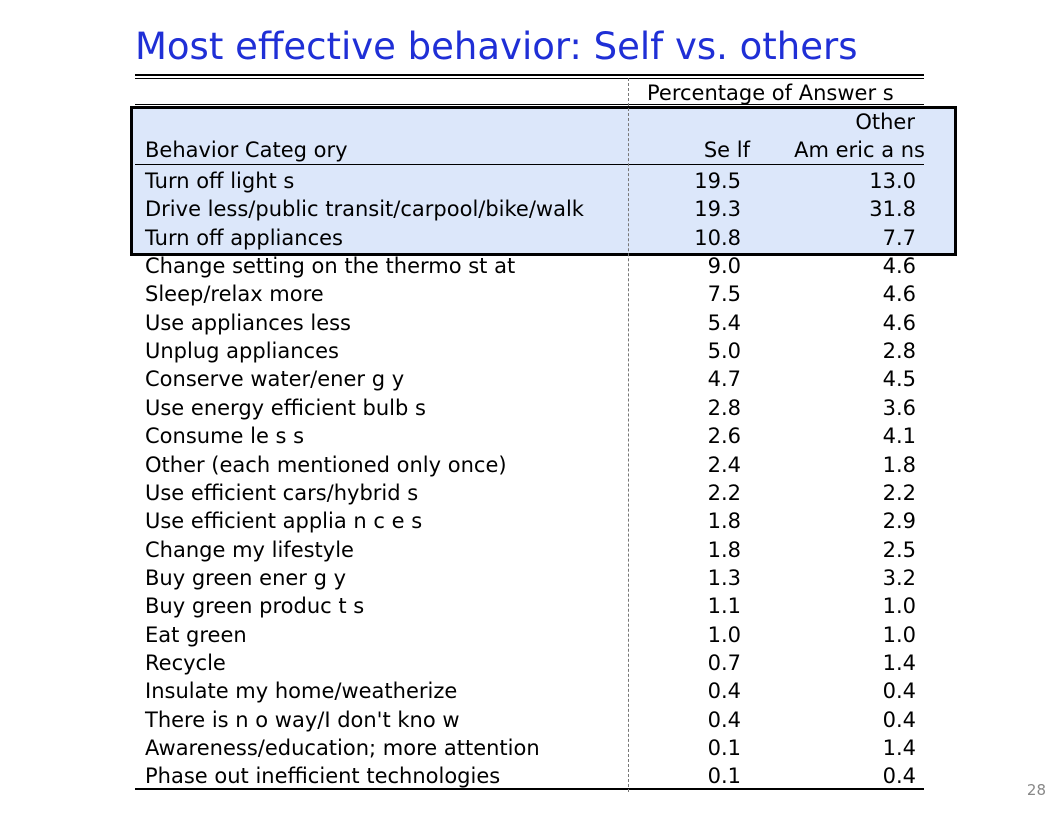 The image size is (1056, 816). I want to click on super-header: Percentage of Answer s, so click(770, 93).